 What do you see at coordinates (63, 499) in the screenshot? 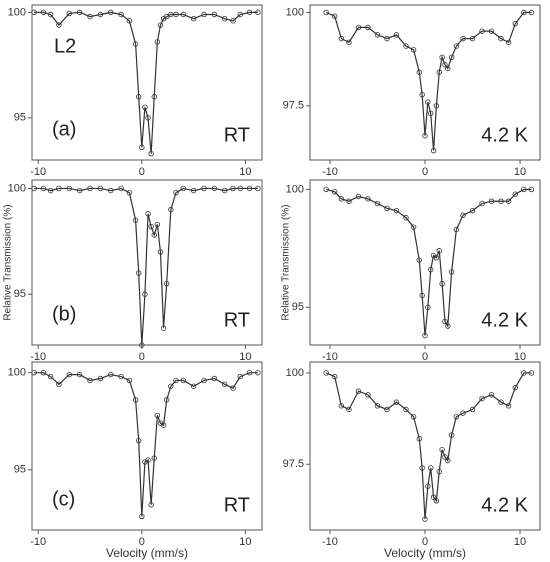
I see `panel-label: (c)` at bounding box center [63, 499].